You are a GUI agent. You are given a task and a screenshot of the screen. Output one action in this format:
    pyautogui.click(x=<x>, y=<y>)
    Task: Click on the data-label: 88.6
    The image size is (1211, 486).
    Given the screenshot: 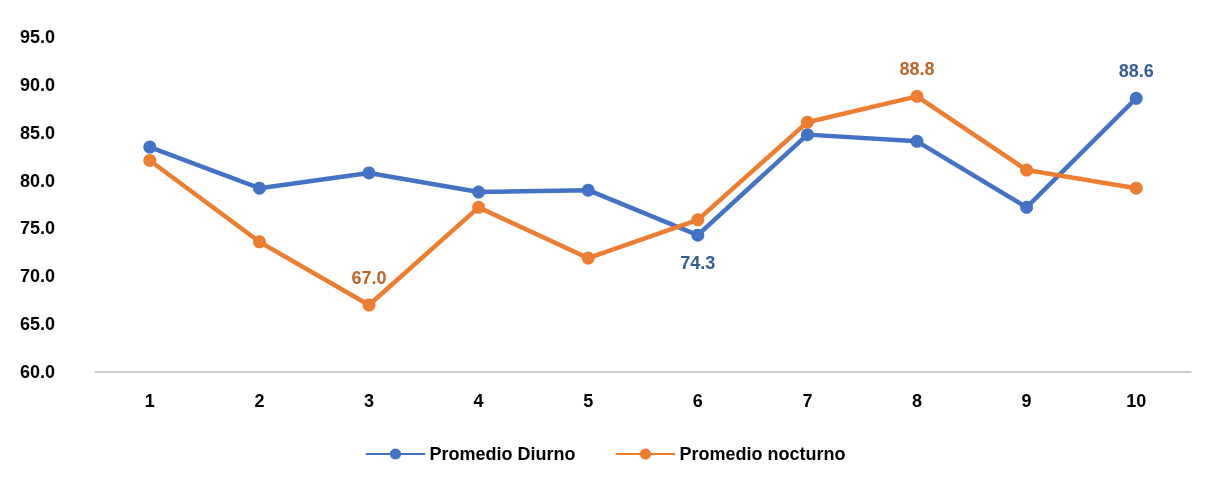 What is the action you would take?
    pyautogui.click(x=1136, y=70)
    